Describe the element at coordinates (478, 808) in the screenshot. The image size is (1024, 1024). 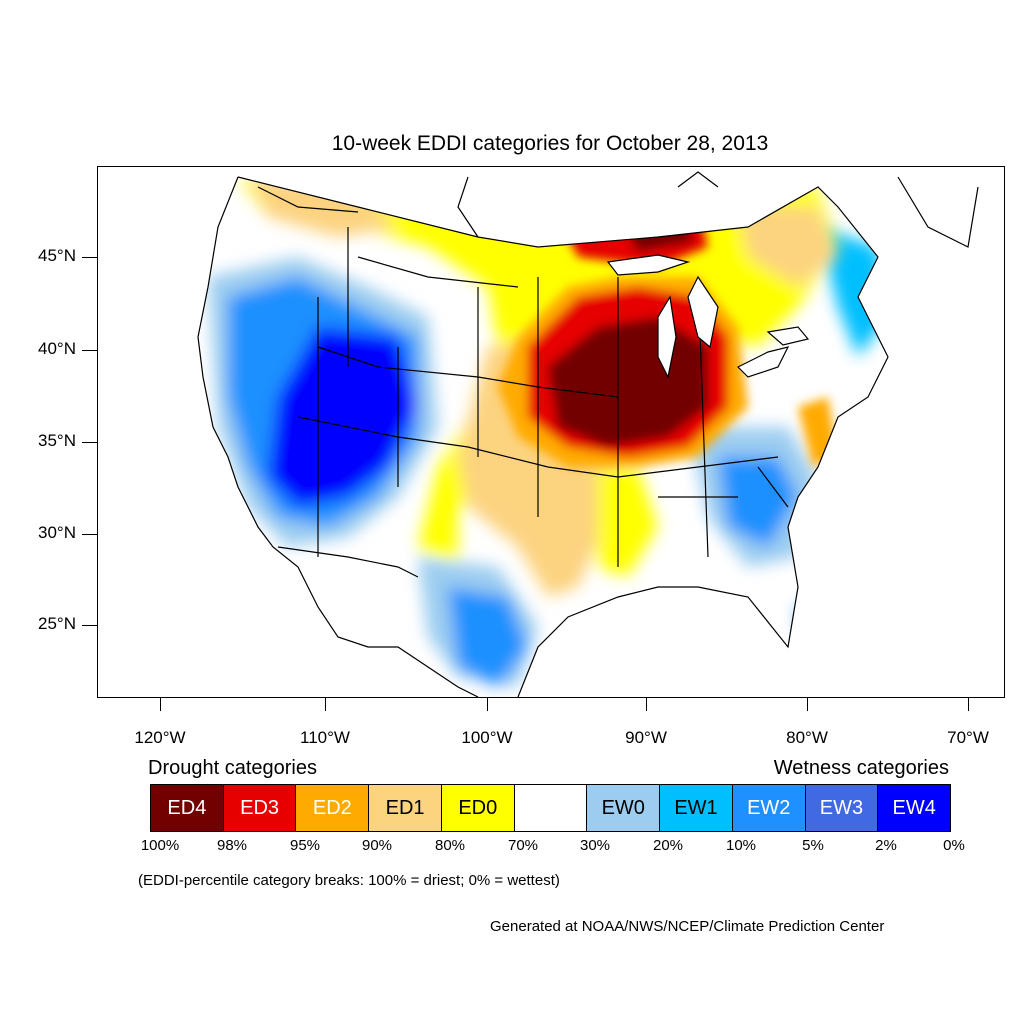
I see `legend-cell-ed0: ED0` at that location.